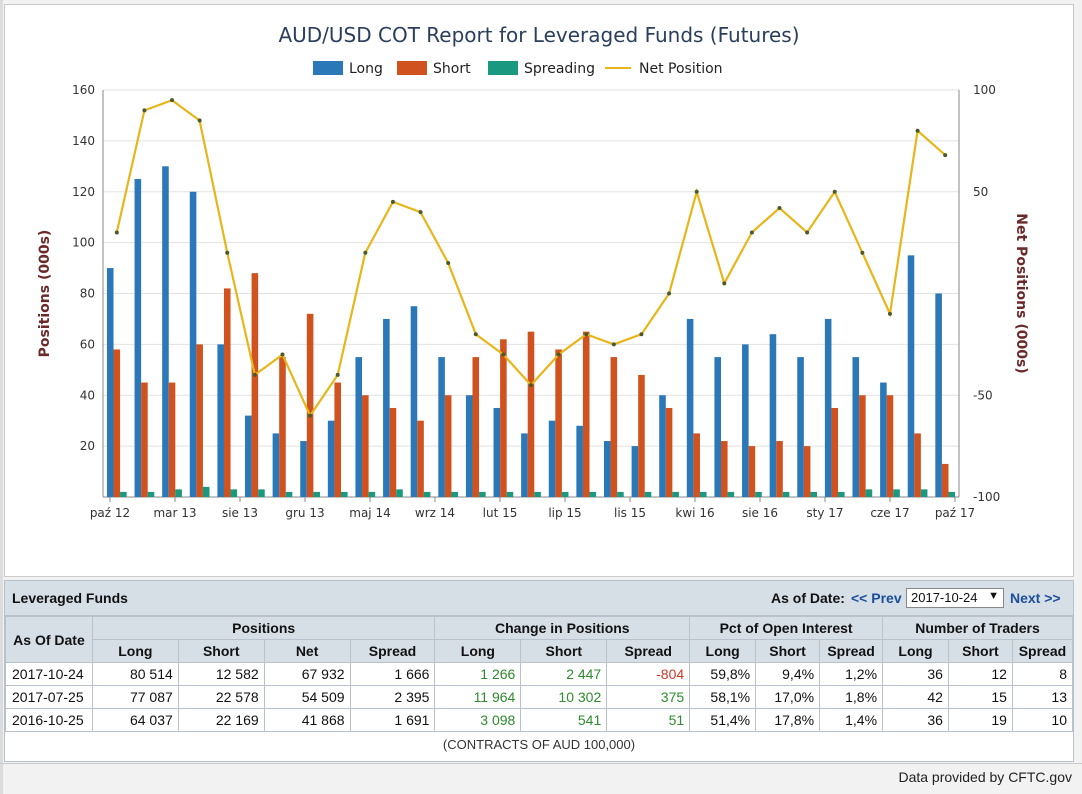  What do you see at coordinates (307, 720) in the screenshot?
I see `cell-pos-net: 41 868` at bounding box center [307, 720].